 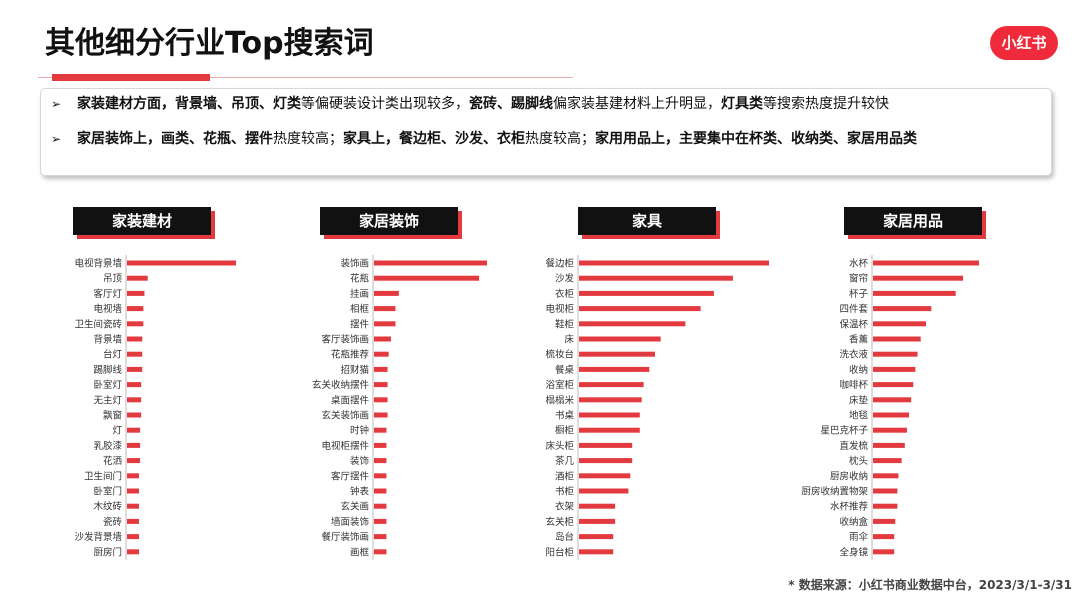 What do you see at coordinates (565, 431) in the screenshot?
I see `chart-2-category-label: 橱柜` at bounding box center [565, 431].